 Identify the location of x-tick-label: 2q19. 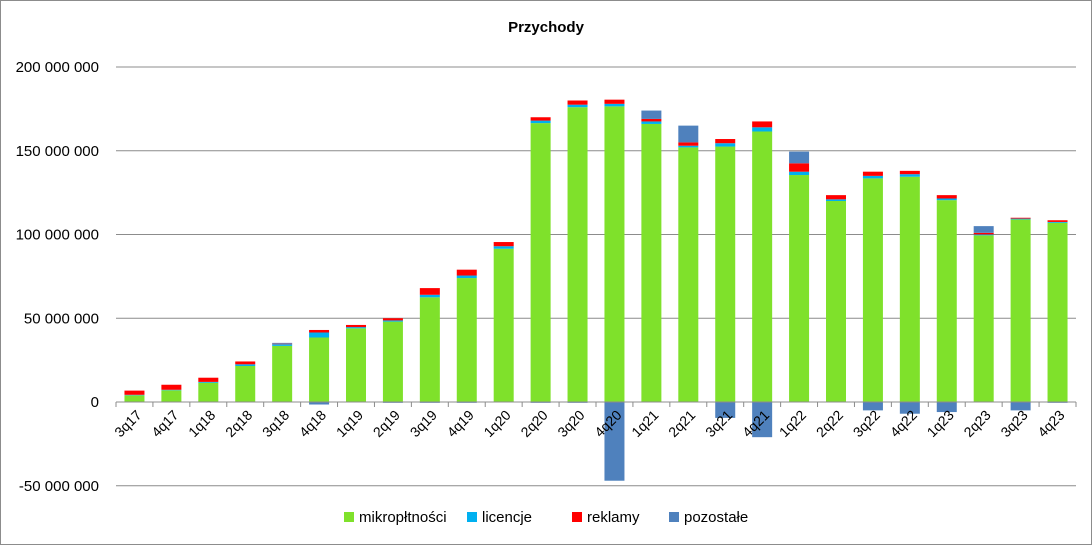
(386, 423).